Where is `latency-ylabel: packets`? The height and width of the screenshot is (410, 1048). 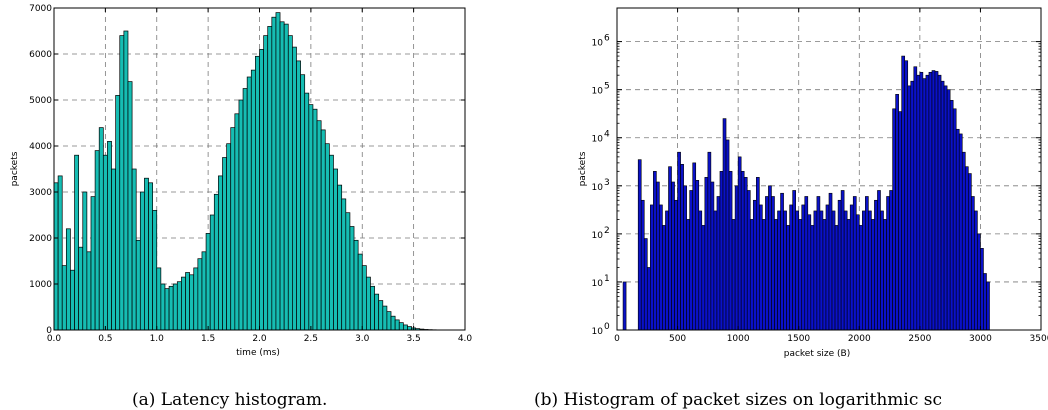 latency-ylabel: packets is located at coordinates (15, 168).